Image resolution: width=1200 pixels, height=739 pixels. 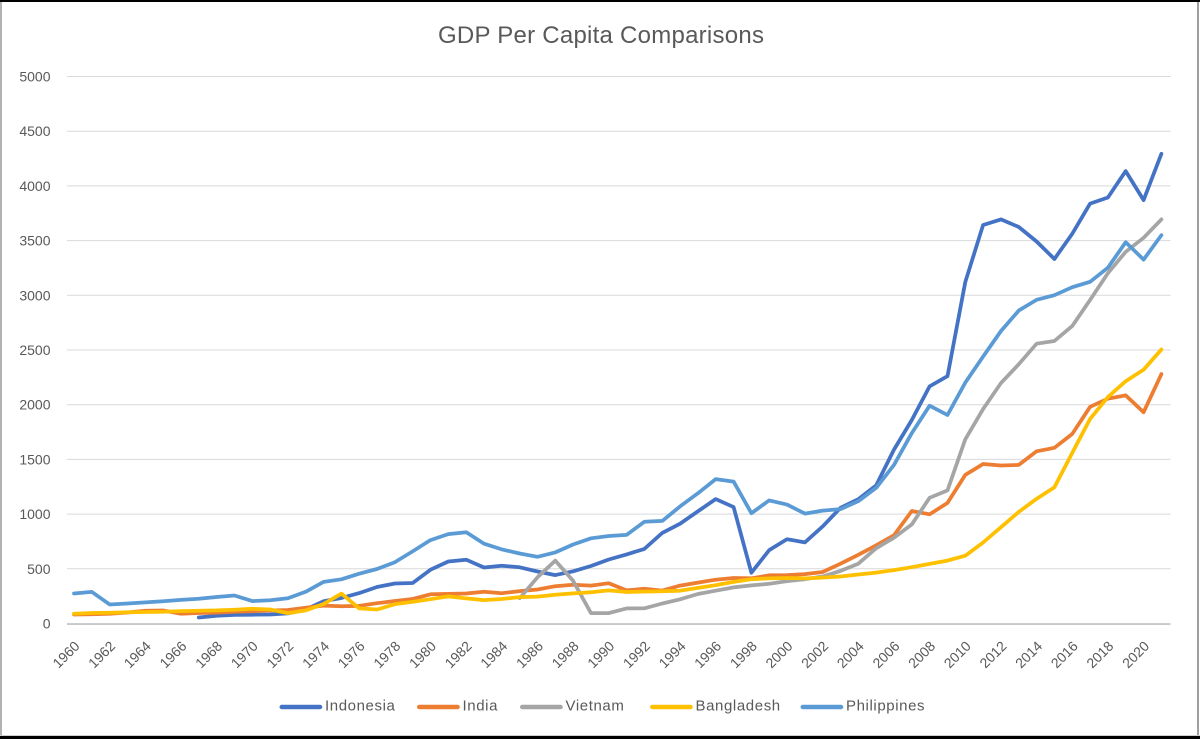 What do you see at coordinates (850, 654) in the screenshot?
I see `svg-text: 2004` at bounding box center [850, 654].